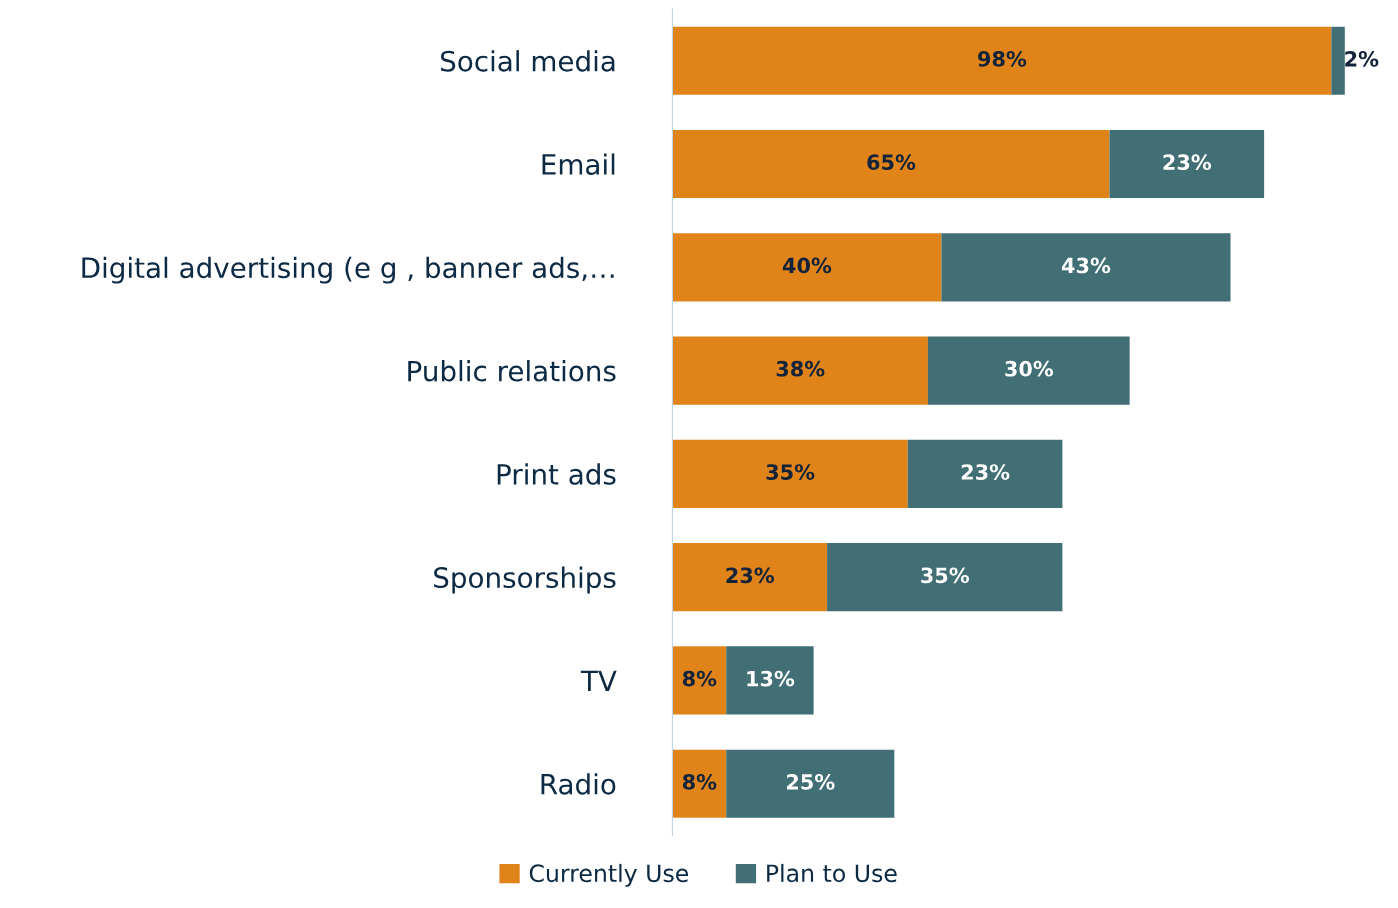 This screenshot has width=1398, height=908. I want to click on data-label: 30%, so click(1029, 368).